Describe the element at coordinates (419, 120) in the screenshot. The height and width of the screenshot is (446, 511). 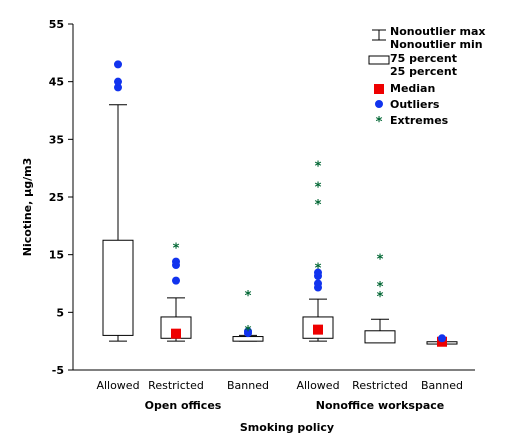
I see `legend-label: Extremes` at that location.